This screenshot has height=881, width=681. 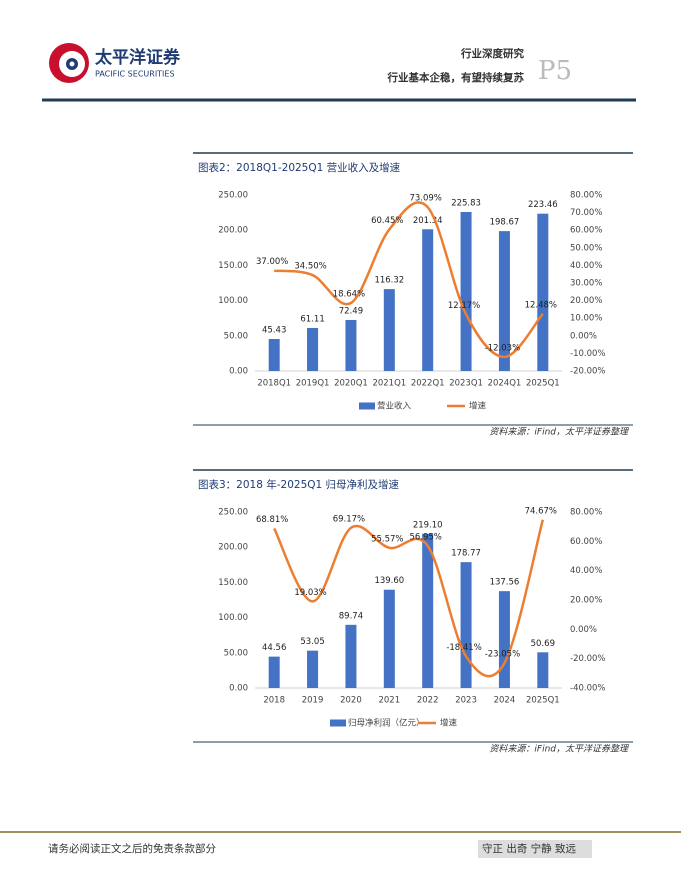 What do you see at coordinates (466, 701) in the screenshot?
I see `x-tick-label: 2023` at bounding box center [466, 701].